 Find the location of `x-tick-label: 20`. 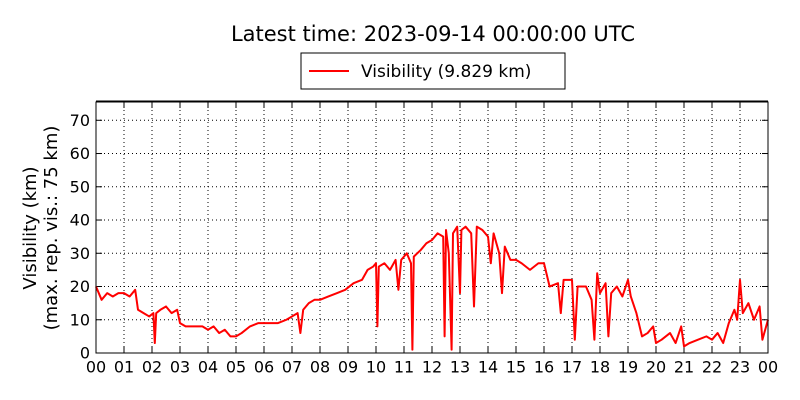

x-tick-label: 20 is located at coordinates (656, 367).